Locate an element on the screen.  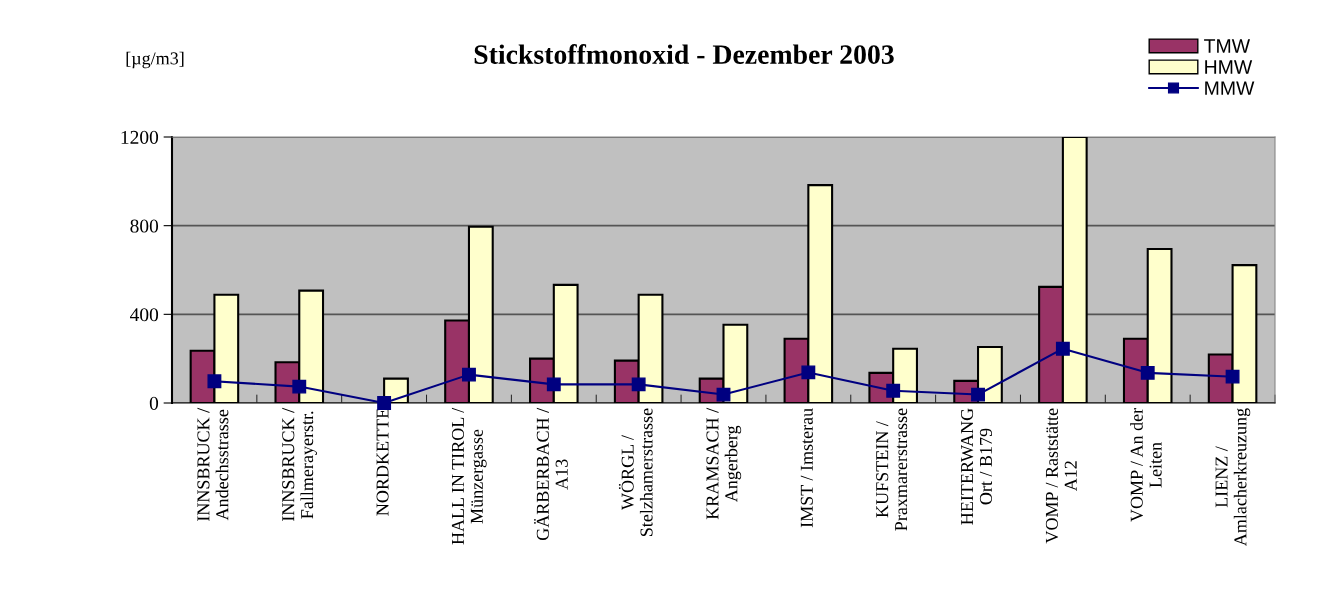
legend-label: HMW is located at coordinates (1229, 67).